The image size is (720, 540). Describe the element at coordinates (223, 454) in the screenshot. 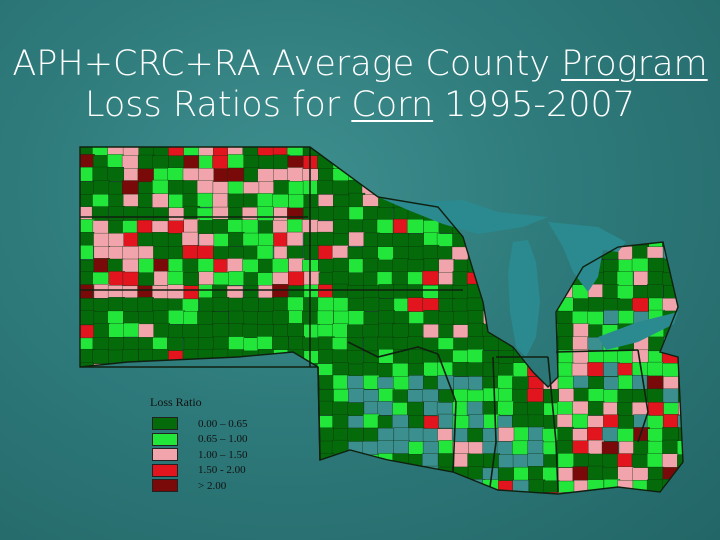

I see `legend-label: 1.00 – 1.50` at that location.